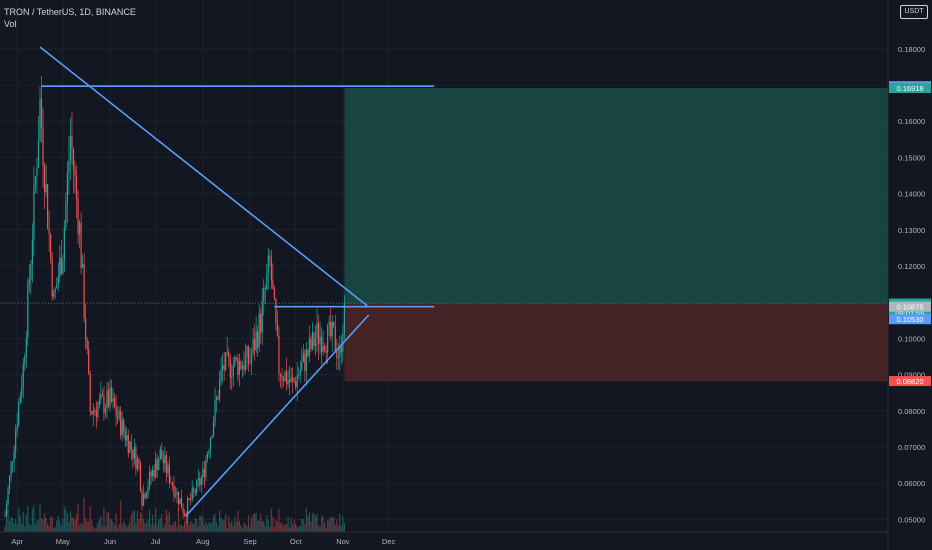 This screenshot has width=932, height=550. I want to click on price-tag-bg, so click(910, 319).